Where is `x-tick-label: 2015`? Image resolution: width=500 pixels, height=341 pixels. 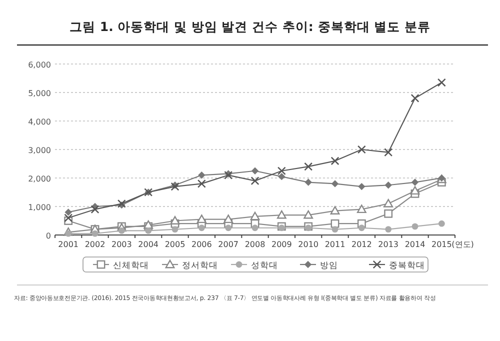 x-tick-label: 2015 is located at coordinates (441, 244).